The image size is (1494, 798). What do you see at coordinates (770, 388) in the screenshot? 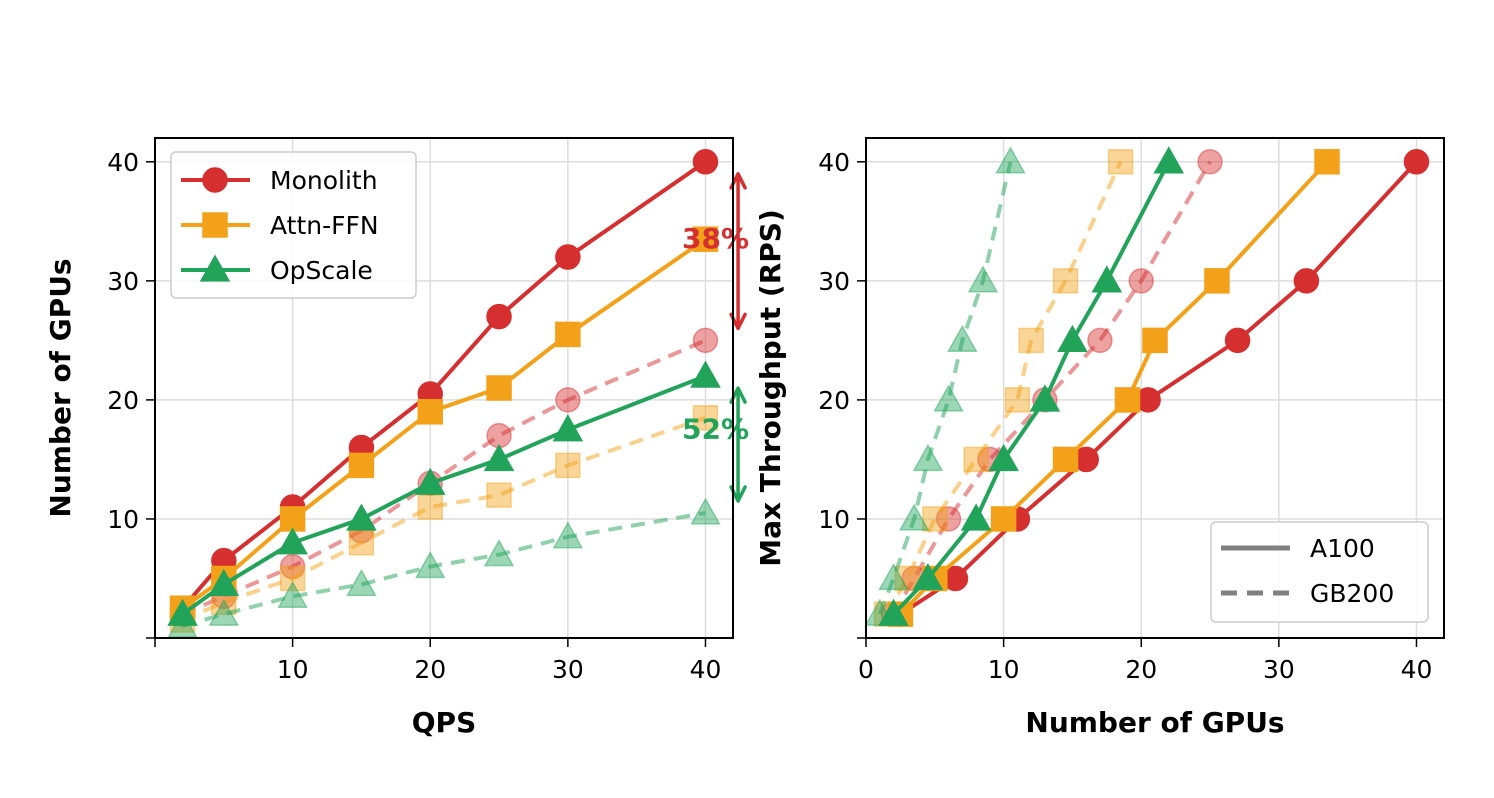
I see `y-axis-label: Max Throughput (RPS)` at bounding box center [770, 388].